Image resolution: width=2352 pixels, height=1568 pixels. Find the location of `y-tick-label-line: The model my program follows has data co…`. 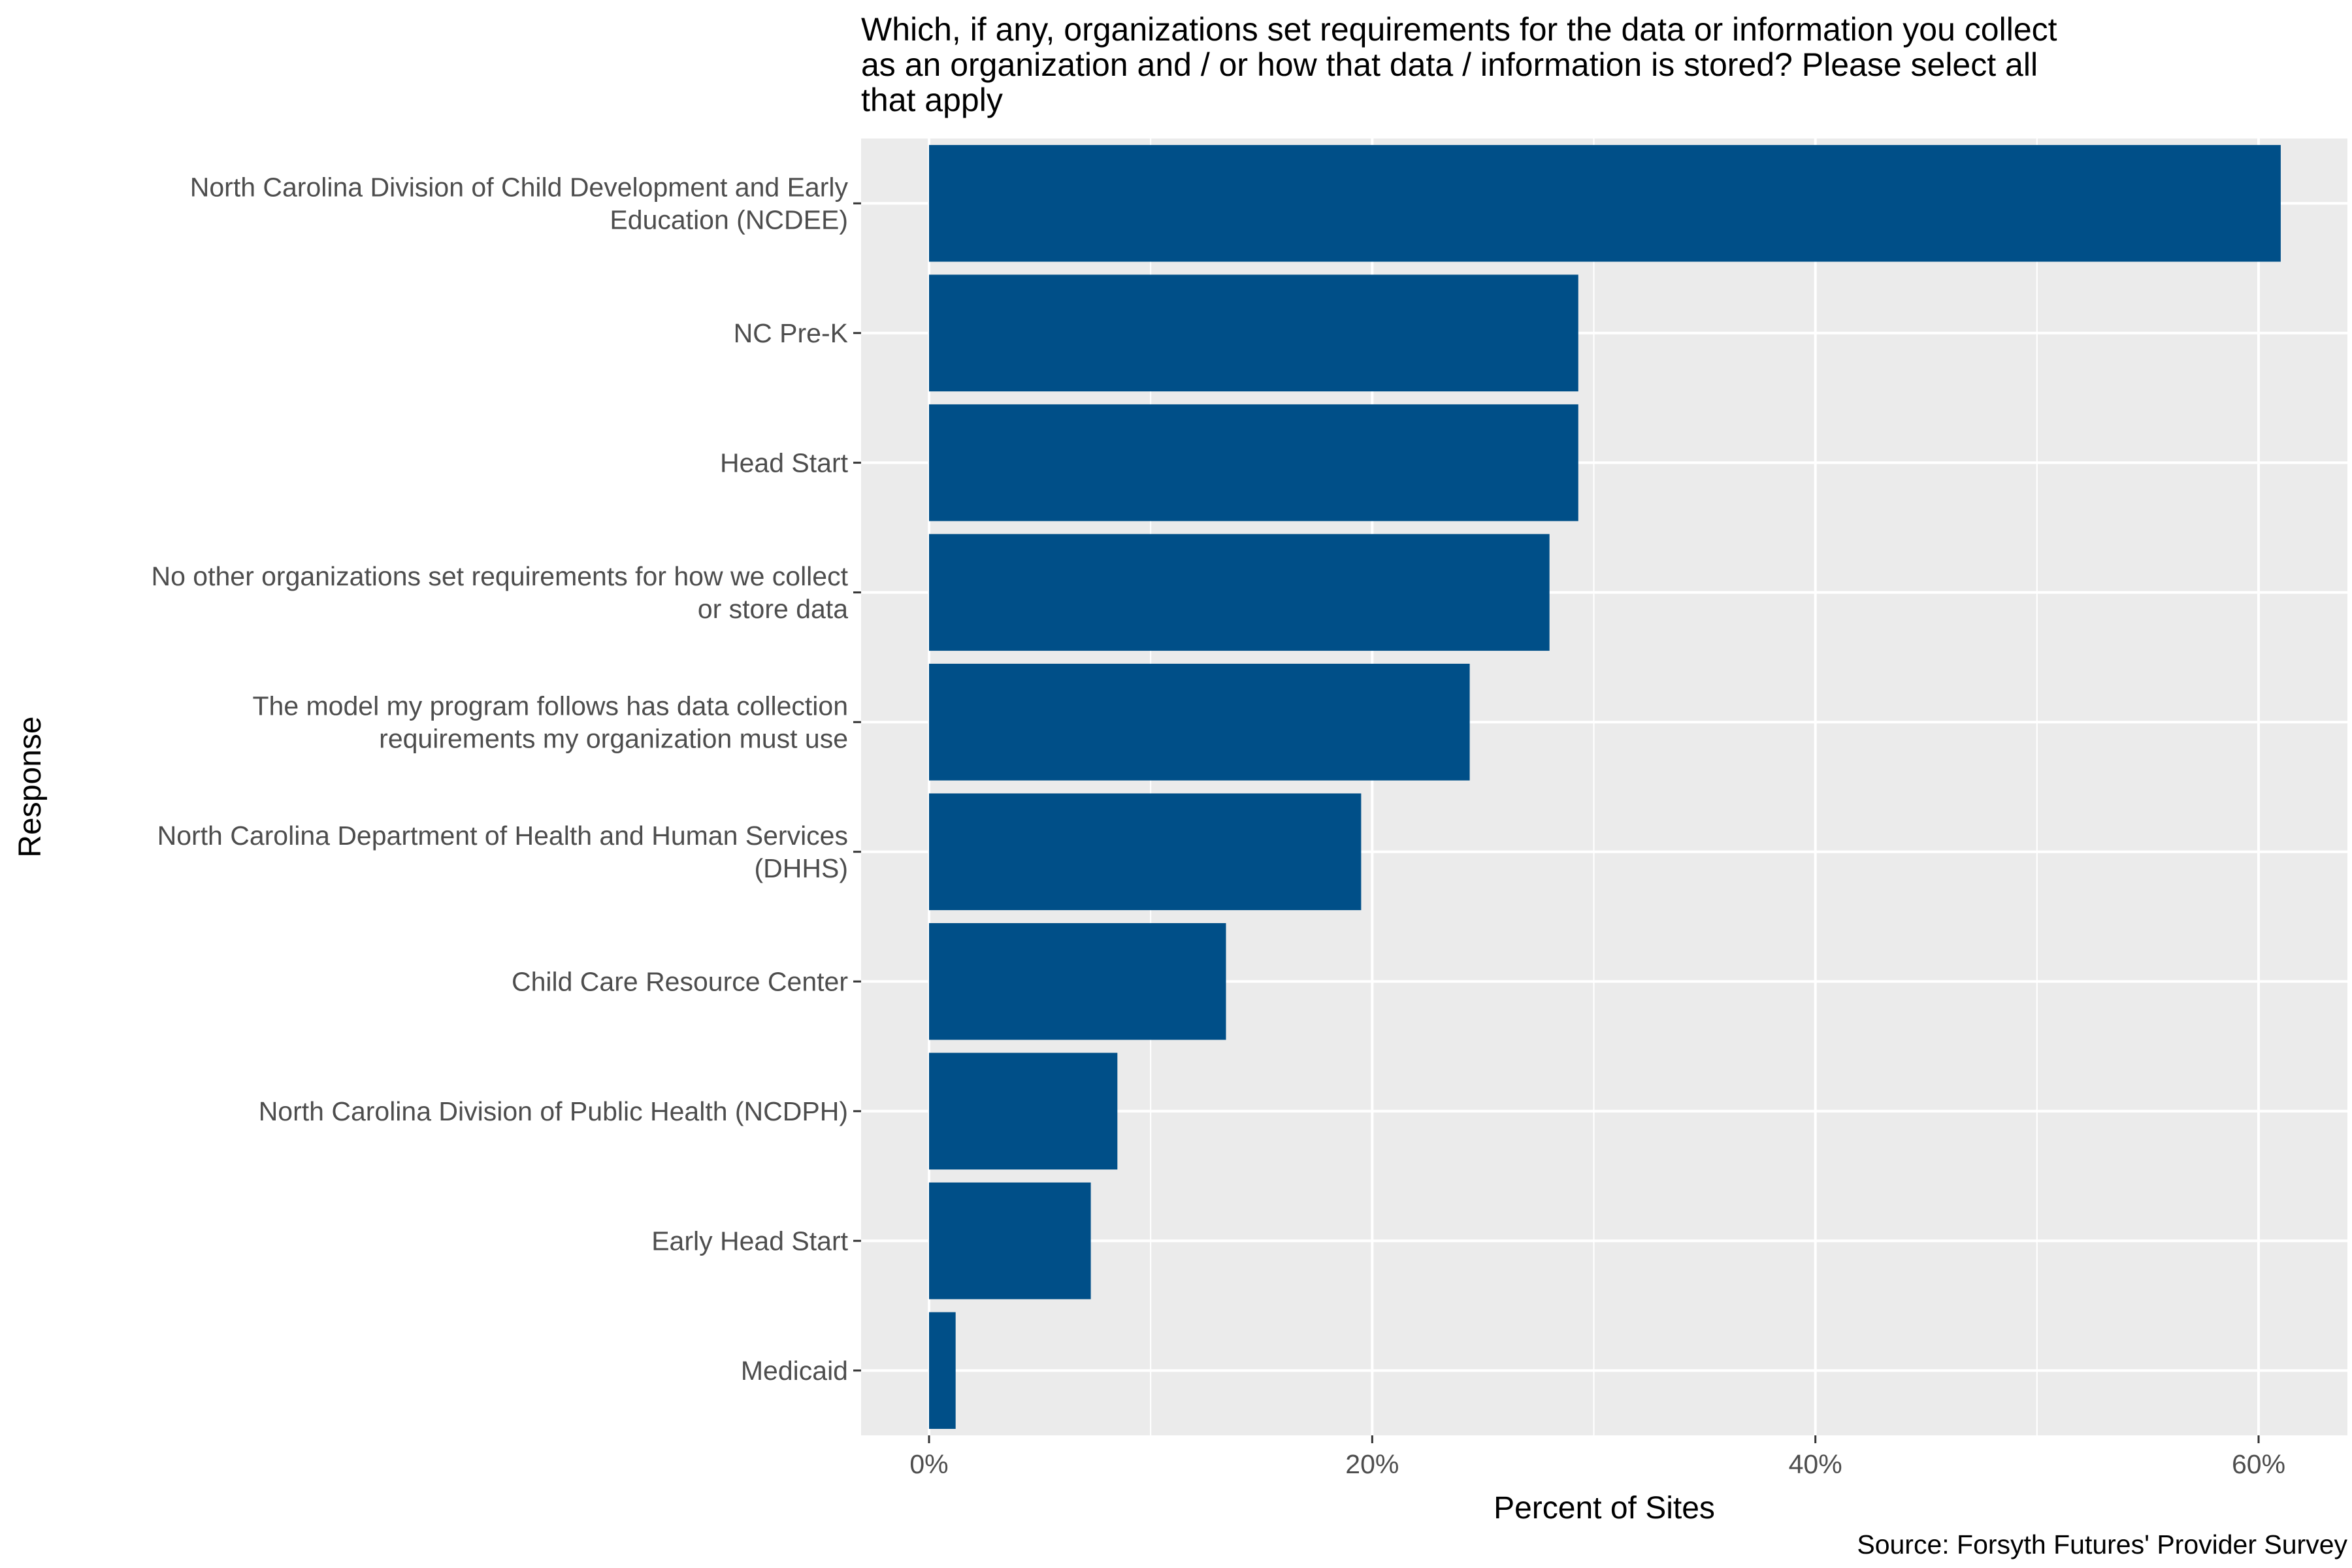

y-tick-label-line: The model my program follows has data co… is located at coordinates (550, 706).